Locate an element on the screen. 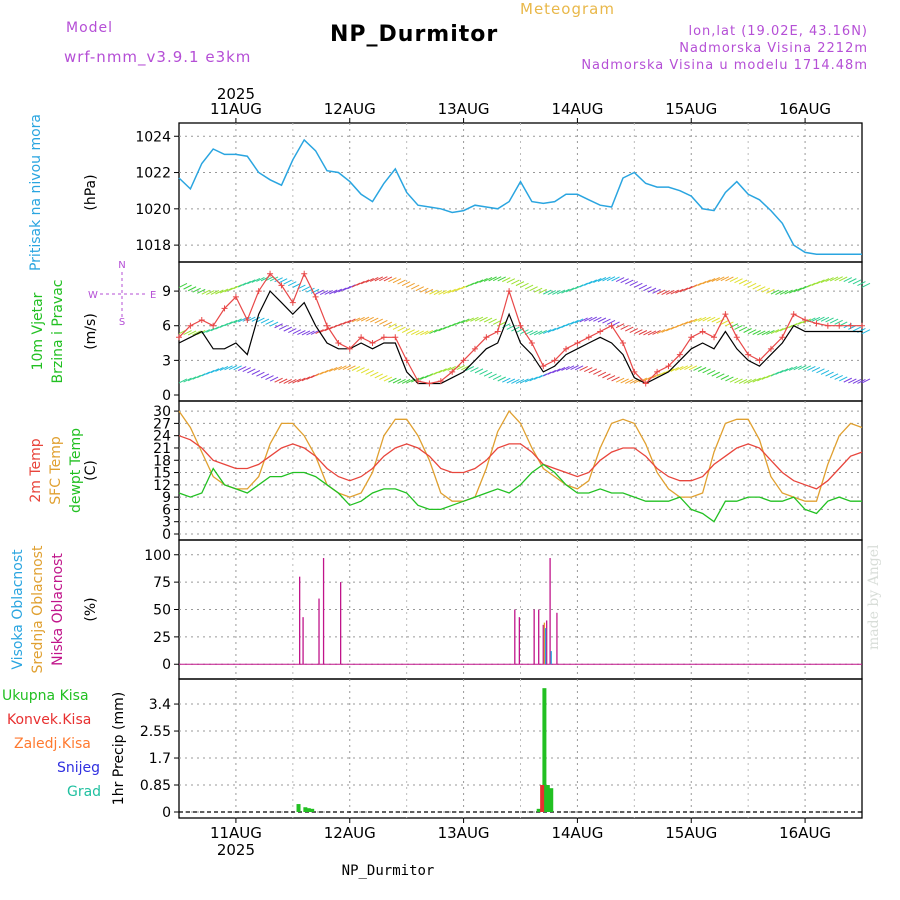 Image resolution: width=900 pixels, height=900 pixels. xtick-label-bottom: 13AUG is located at coordinates (464, 833).